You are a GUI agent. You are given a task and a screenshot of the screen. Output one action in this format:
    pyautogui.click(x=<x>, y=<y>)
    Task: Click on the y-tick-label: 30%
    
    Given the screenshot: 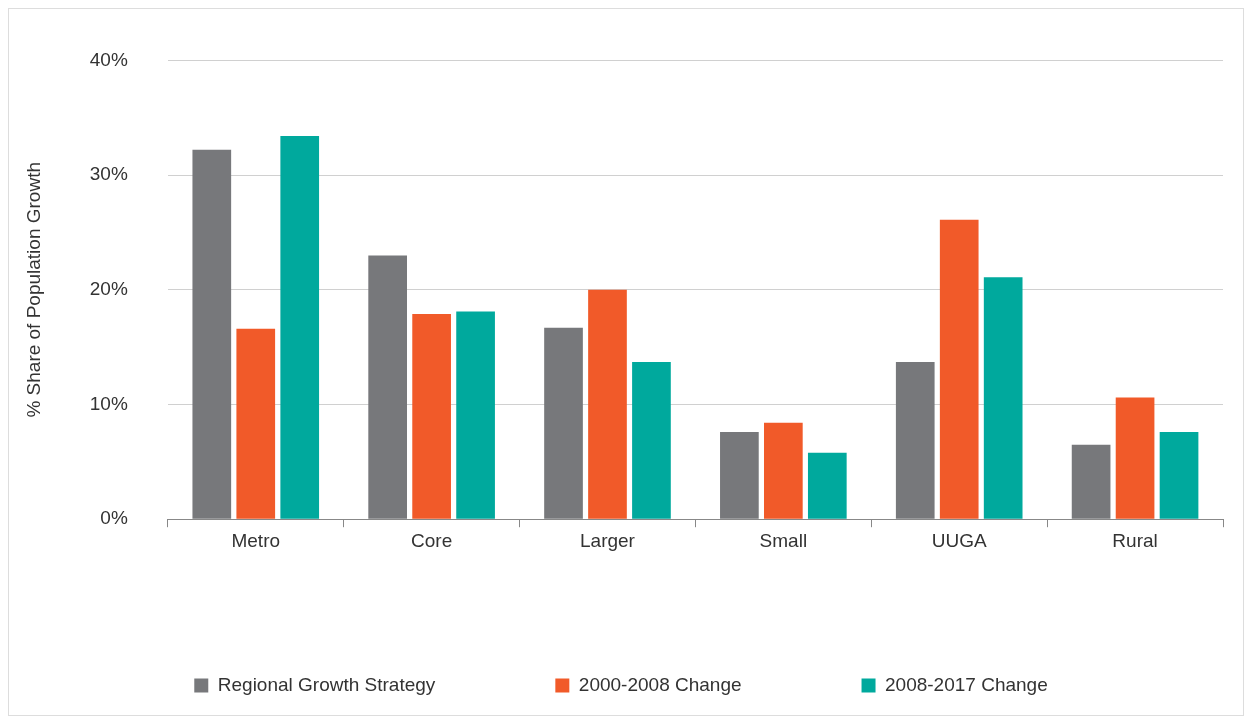 What is the action you would take?
    pyautogui.click(x=108, y=174)
    